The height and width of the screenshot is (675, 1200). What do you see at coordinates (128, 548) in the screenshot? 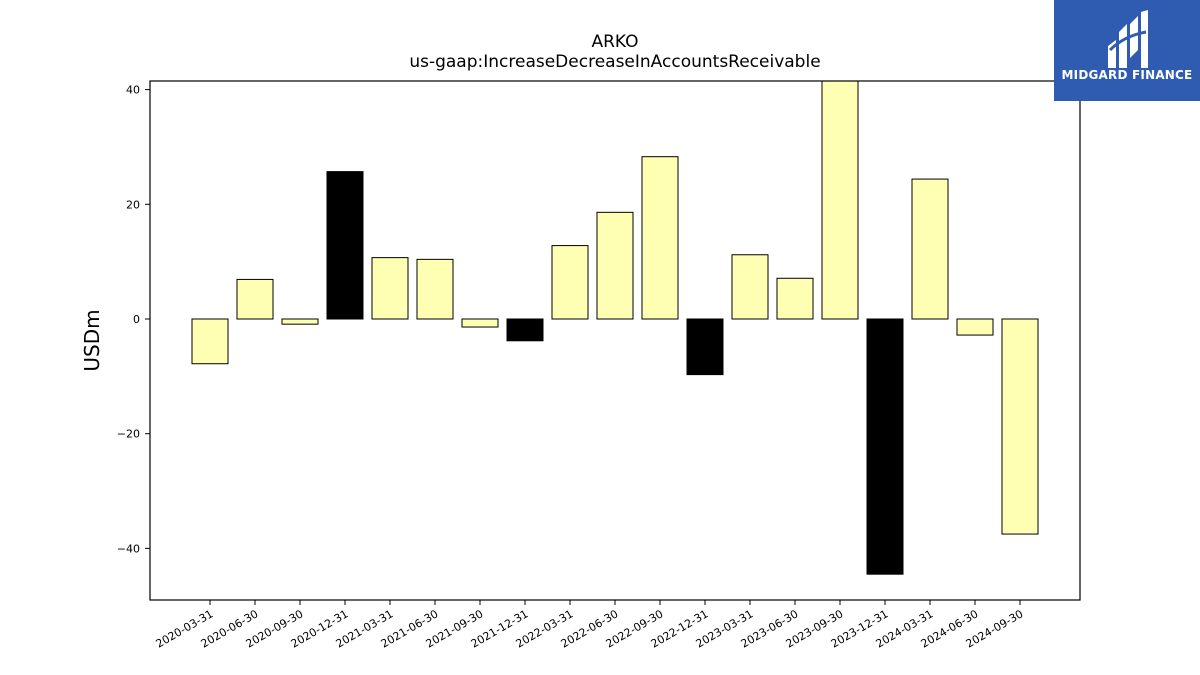
I see `y-tick-label--40: −40` at bounding box center [128, 548].